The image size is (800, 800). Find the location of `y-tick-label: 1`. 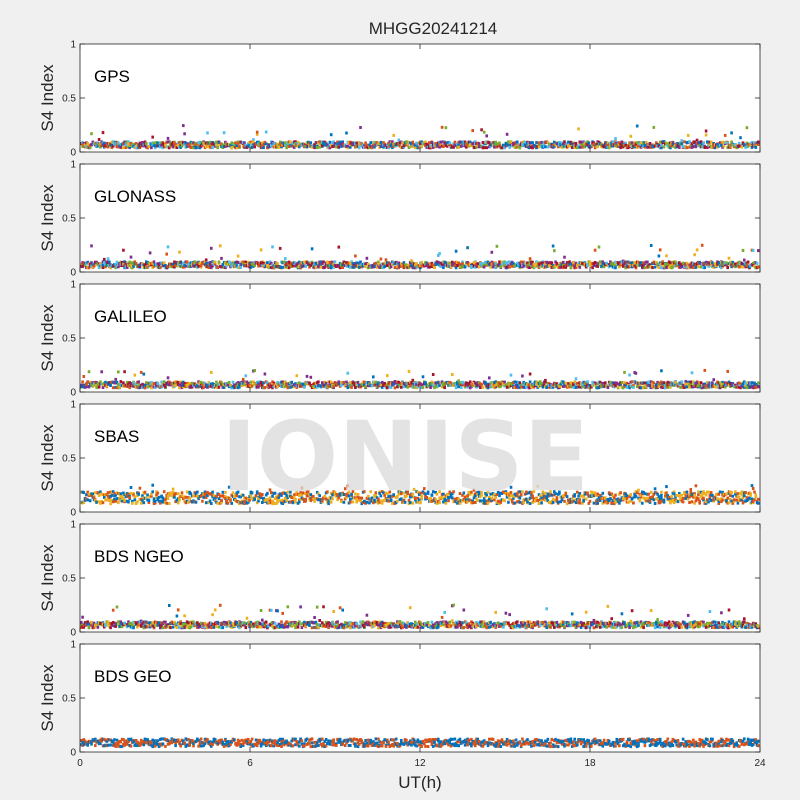

y-tick-label: 1 is located at coordinates (73, 285).